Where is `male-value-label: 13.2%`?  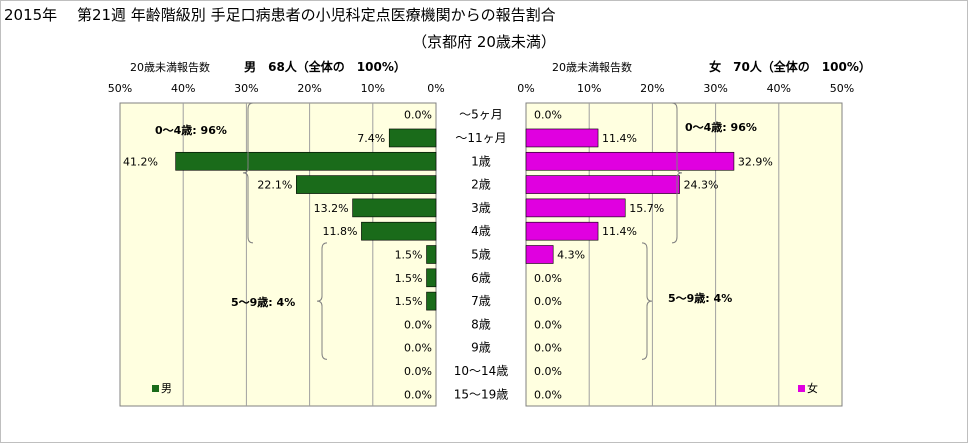
male-value-label: 13.2% is located at coordinates (331, 208).